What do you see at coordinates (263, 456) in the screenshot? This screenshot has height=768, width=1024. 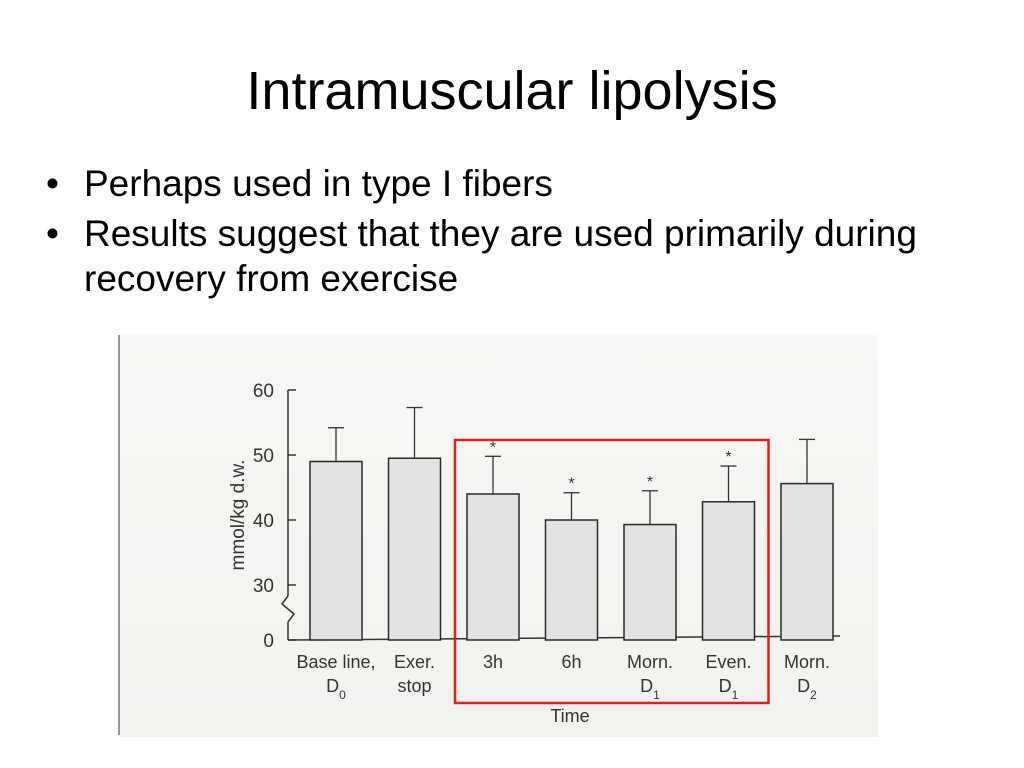 I see `y-tick-label: 50` at bounding box center [263, 456].